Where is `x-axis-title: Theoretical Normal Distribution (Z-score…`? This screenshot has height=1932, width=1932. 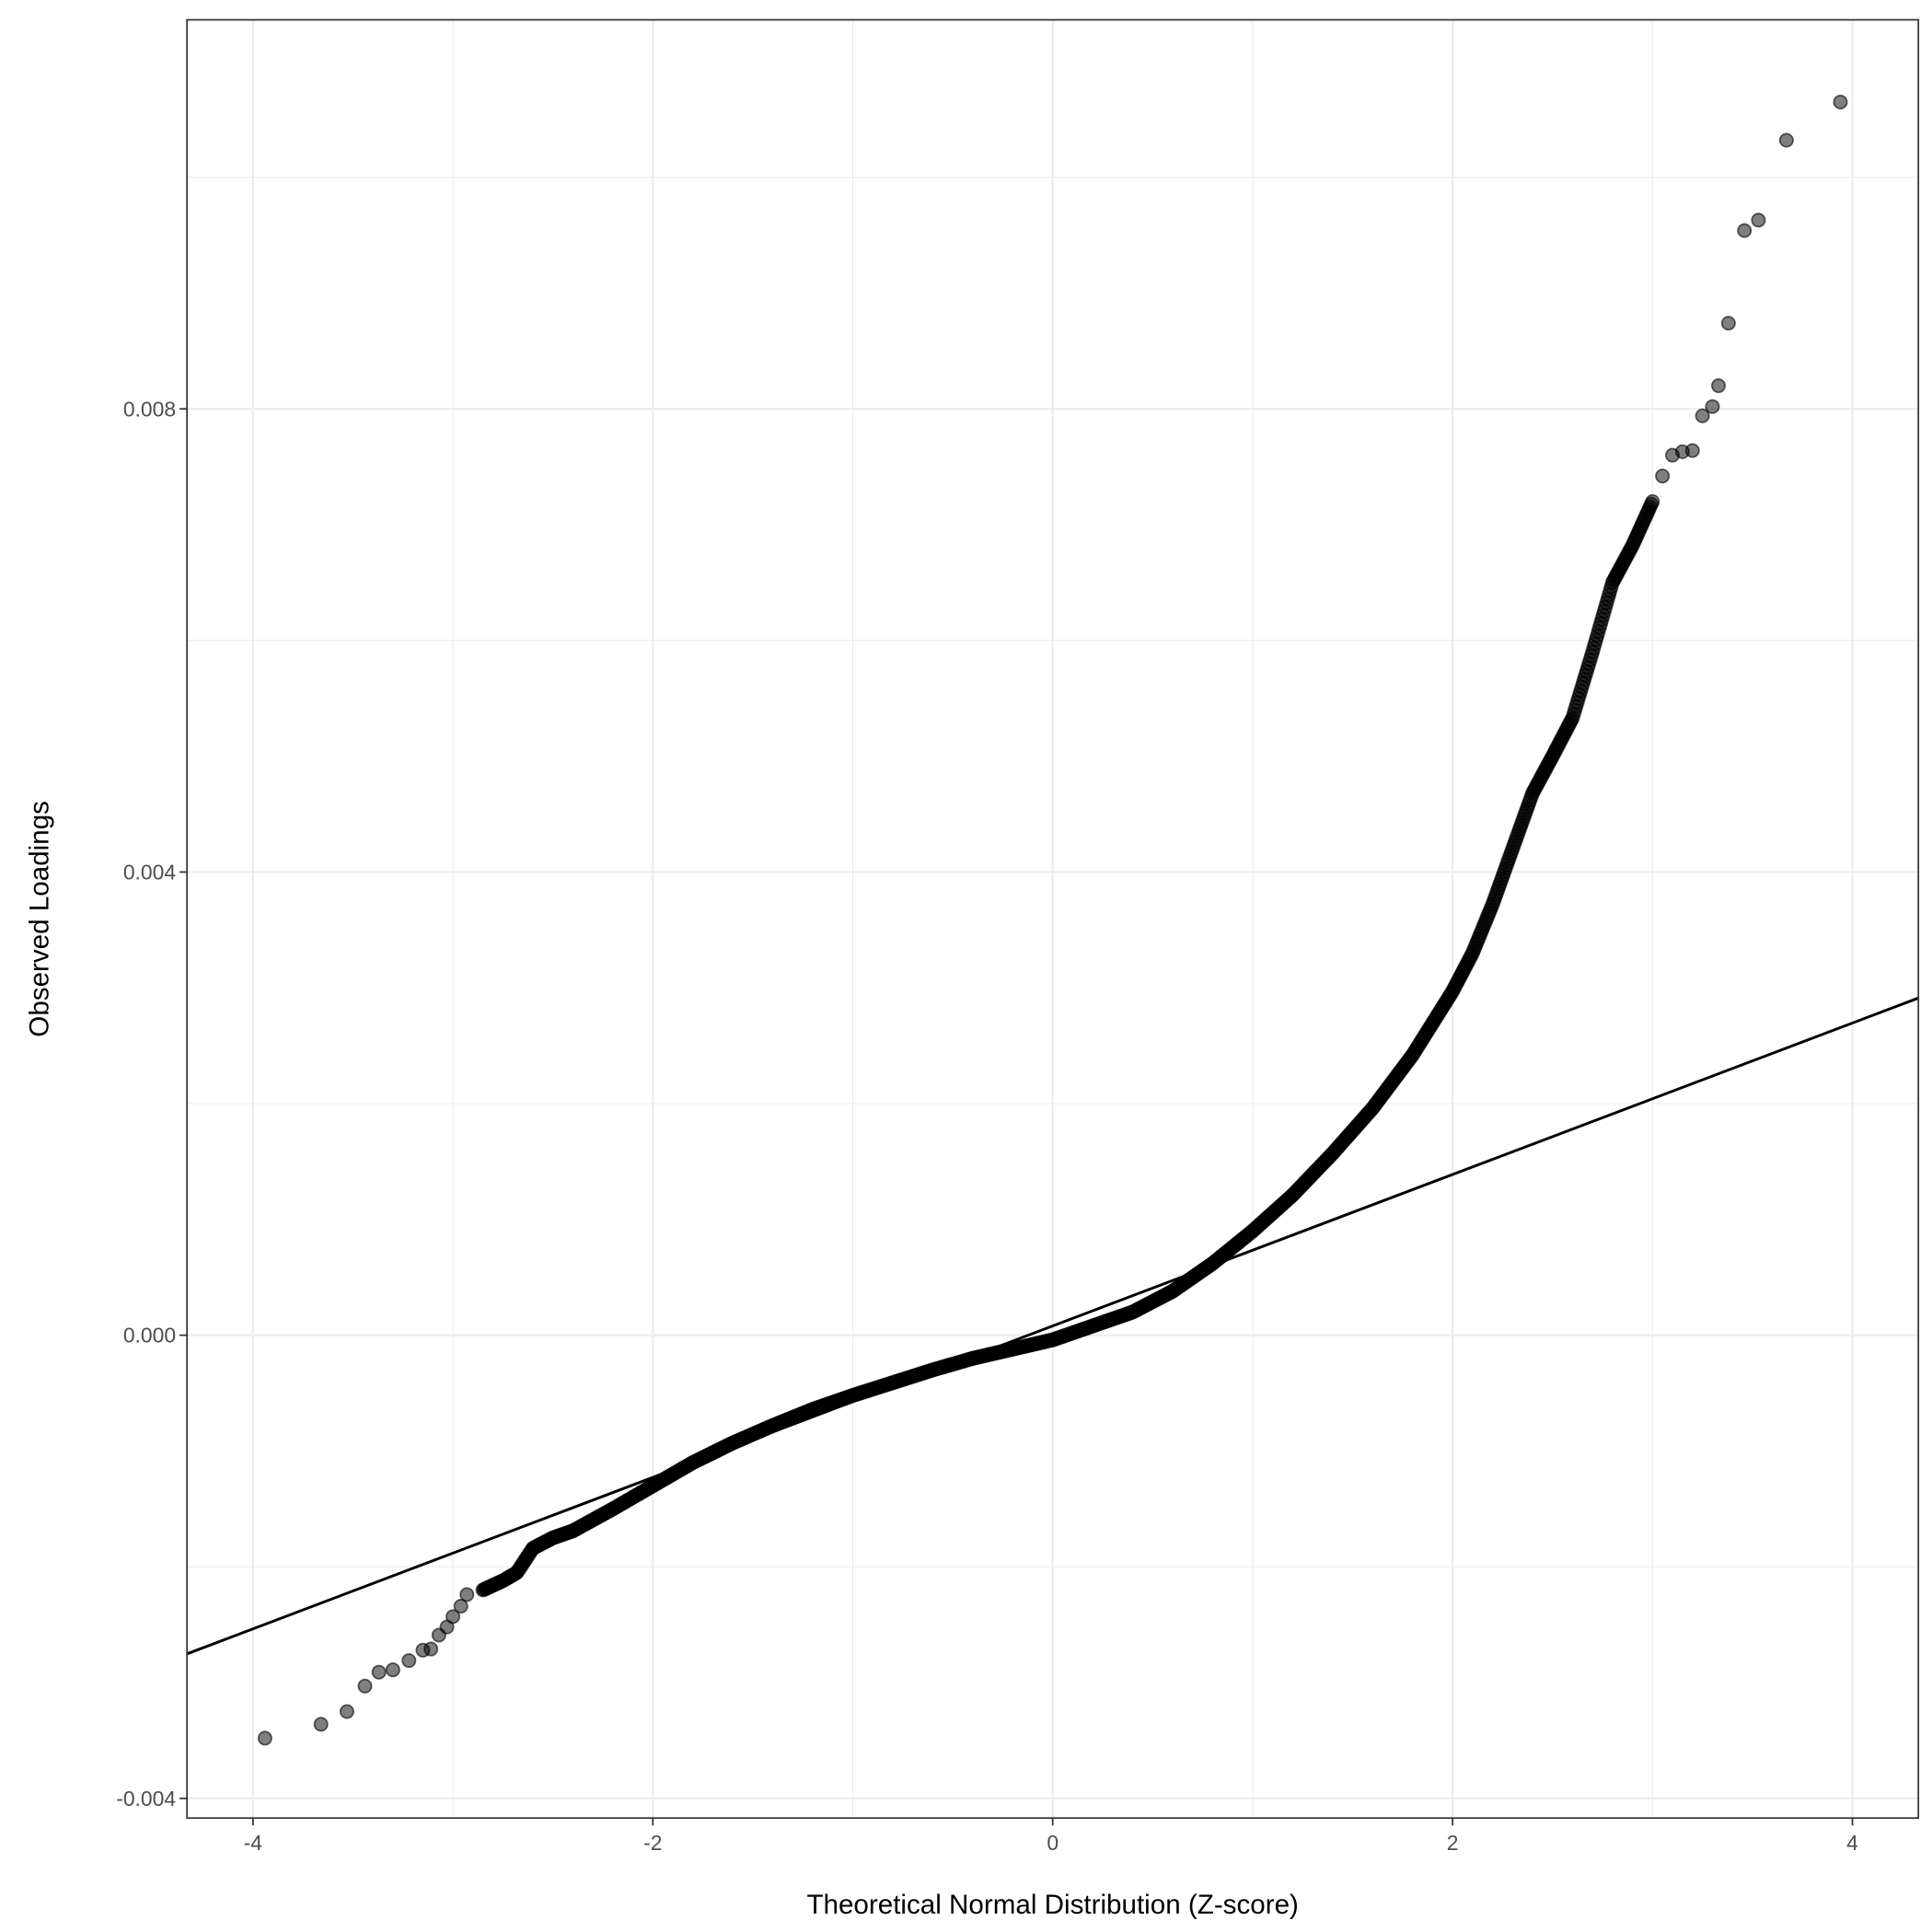
x-axis-title: Theoretical Normal Distribution (Z-score… is located at coordinates (1052, 1905).